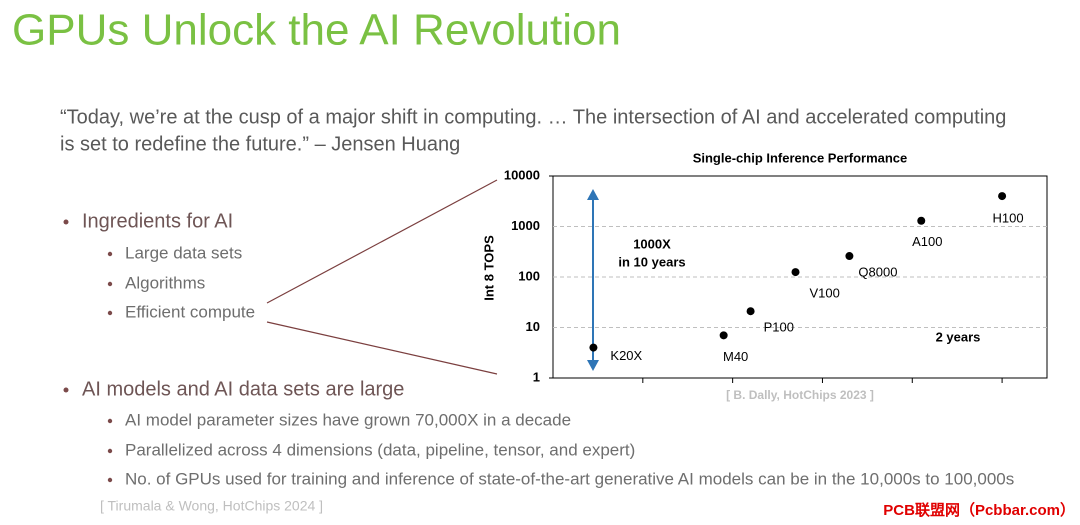  What do you see at coordinates (316, 30) in the screenshot?
I see `slide-title: GPUs Unlock the AI Revolution` at bounding box center [316, 30].